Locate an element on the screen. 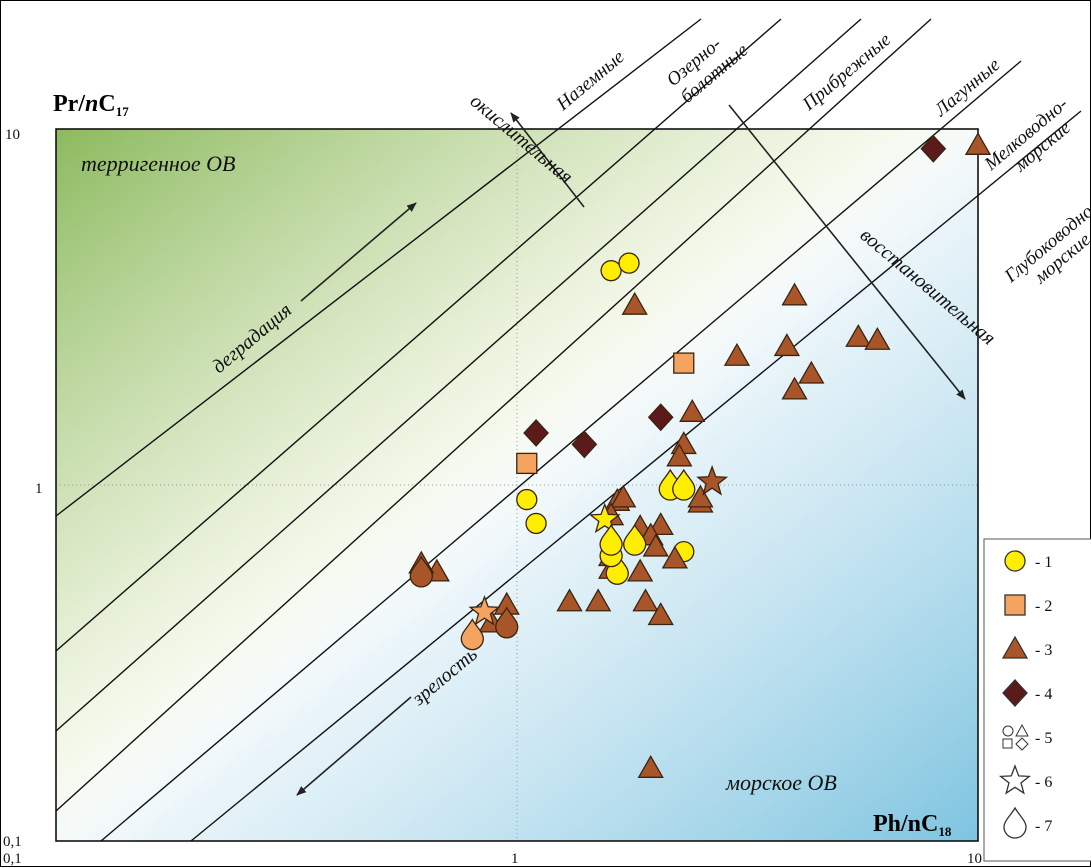 The image size is (1091, 868). legend-box is located at coordinates (1037, 700).